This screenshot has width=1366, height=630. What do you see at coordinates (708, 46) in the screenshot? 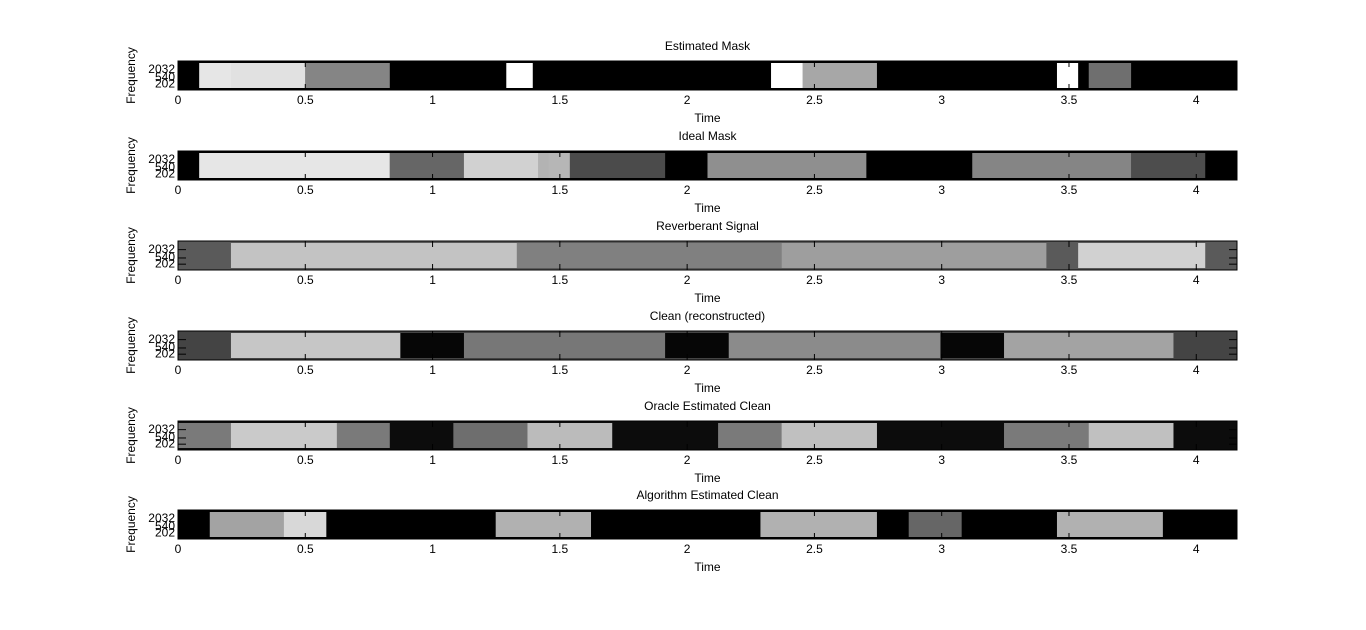
I see `panel-title: Estimated Mask` at bounding box center [708, 46].